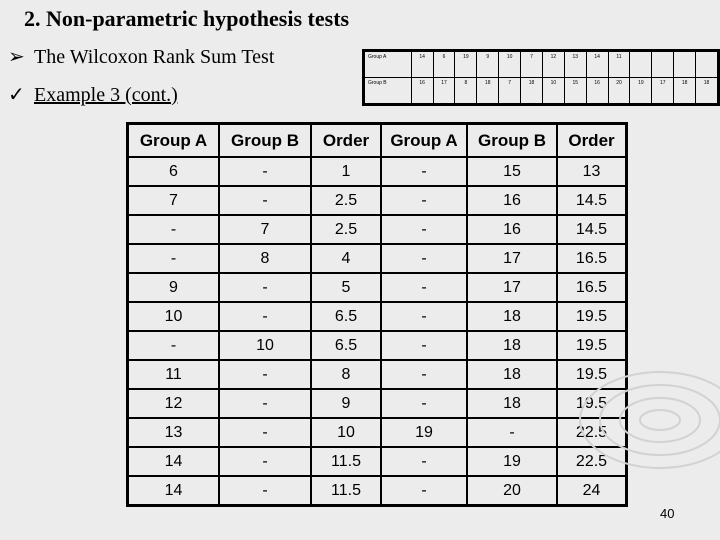 The height and width of the screenshot is (540, 720). I want to click on table-row: 11-8-18 19.5, so click(377, 374).